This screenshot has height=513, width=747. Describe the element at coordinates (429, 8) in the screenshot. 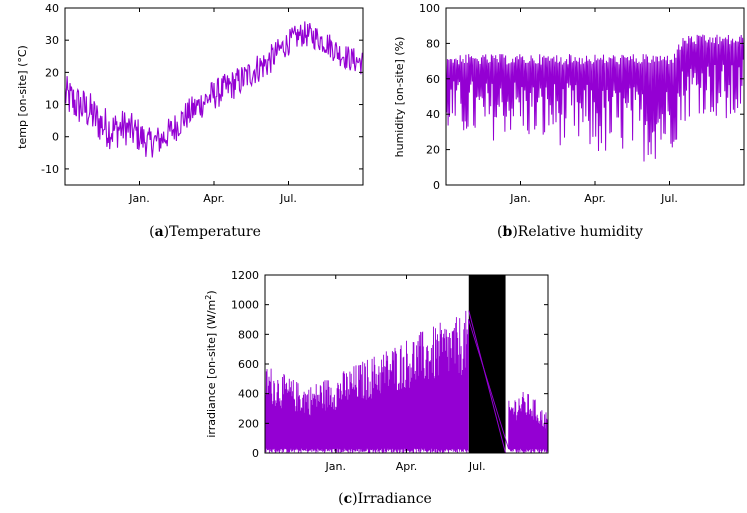

I see `chart-b-y-tick-label: 100` at that location.